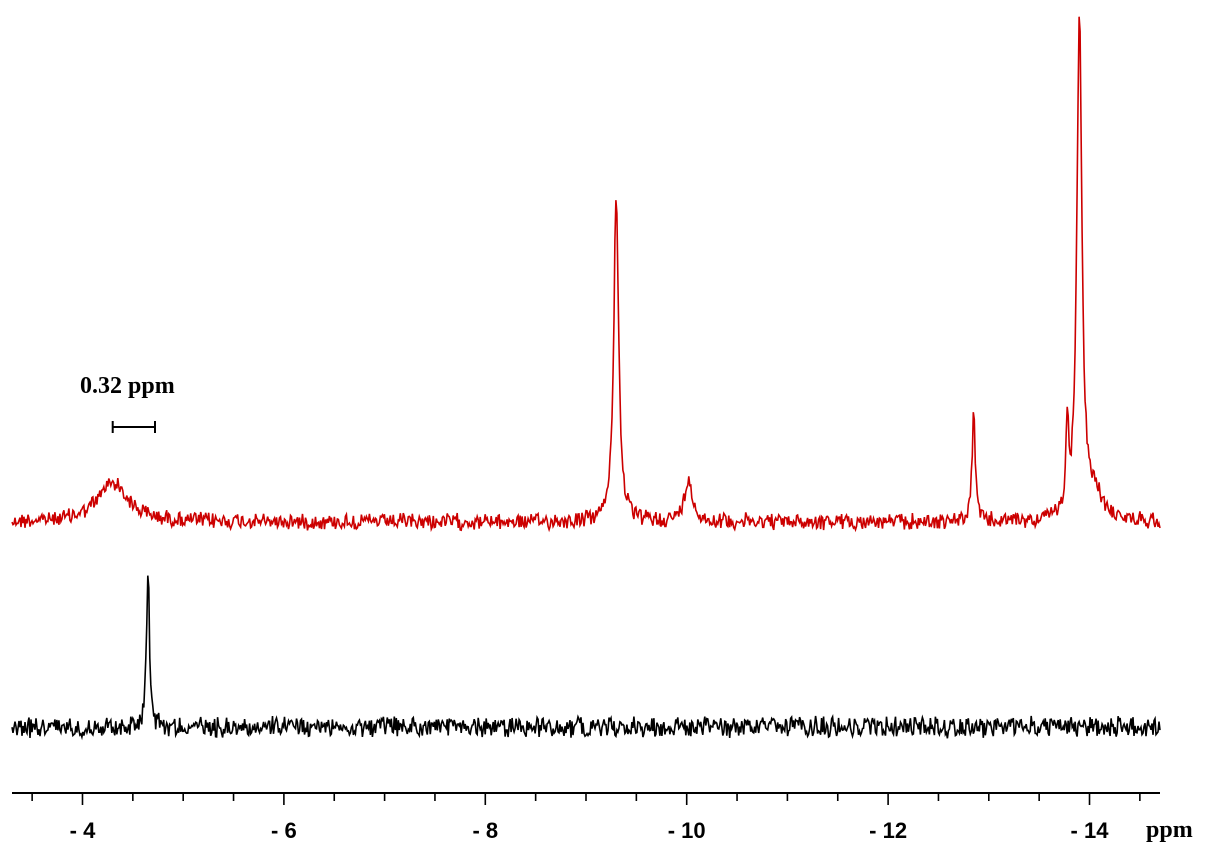 Image resolution: width=1208 pixels, height=845 pixels. What do you see at coordinates (83, 830) in the screenshot?
I see `x-tick-label: - 4` at bounding box center [83, 830].